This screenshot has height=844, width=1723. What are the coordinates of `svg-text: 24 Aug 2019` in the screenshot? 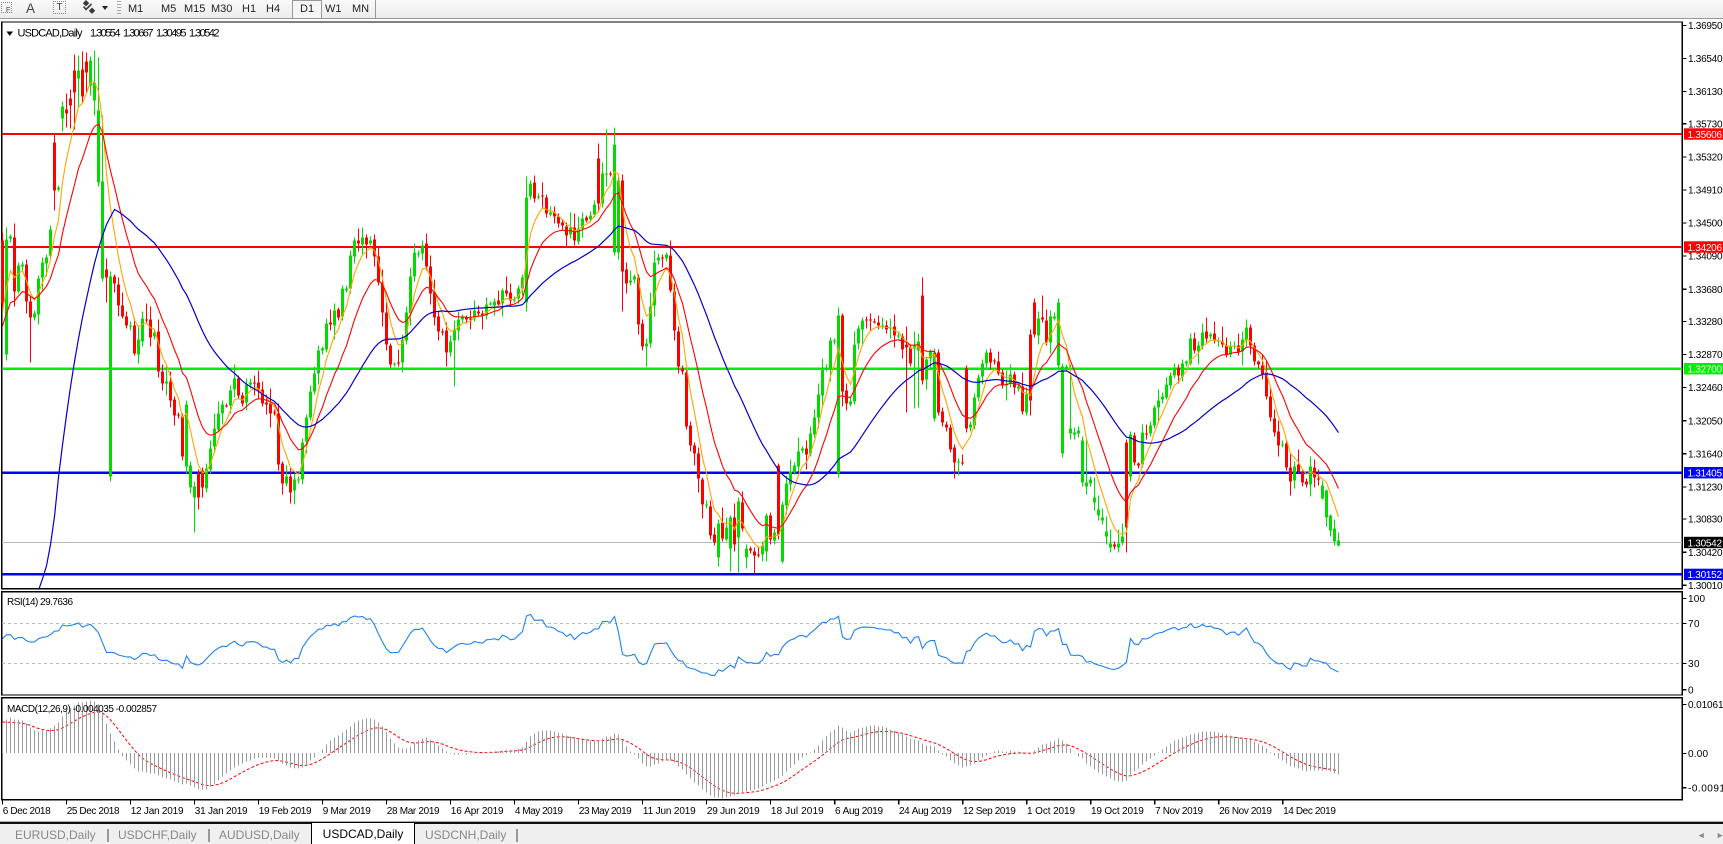 It's located at (925, 811).